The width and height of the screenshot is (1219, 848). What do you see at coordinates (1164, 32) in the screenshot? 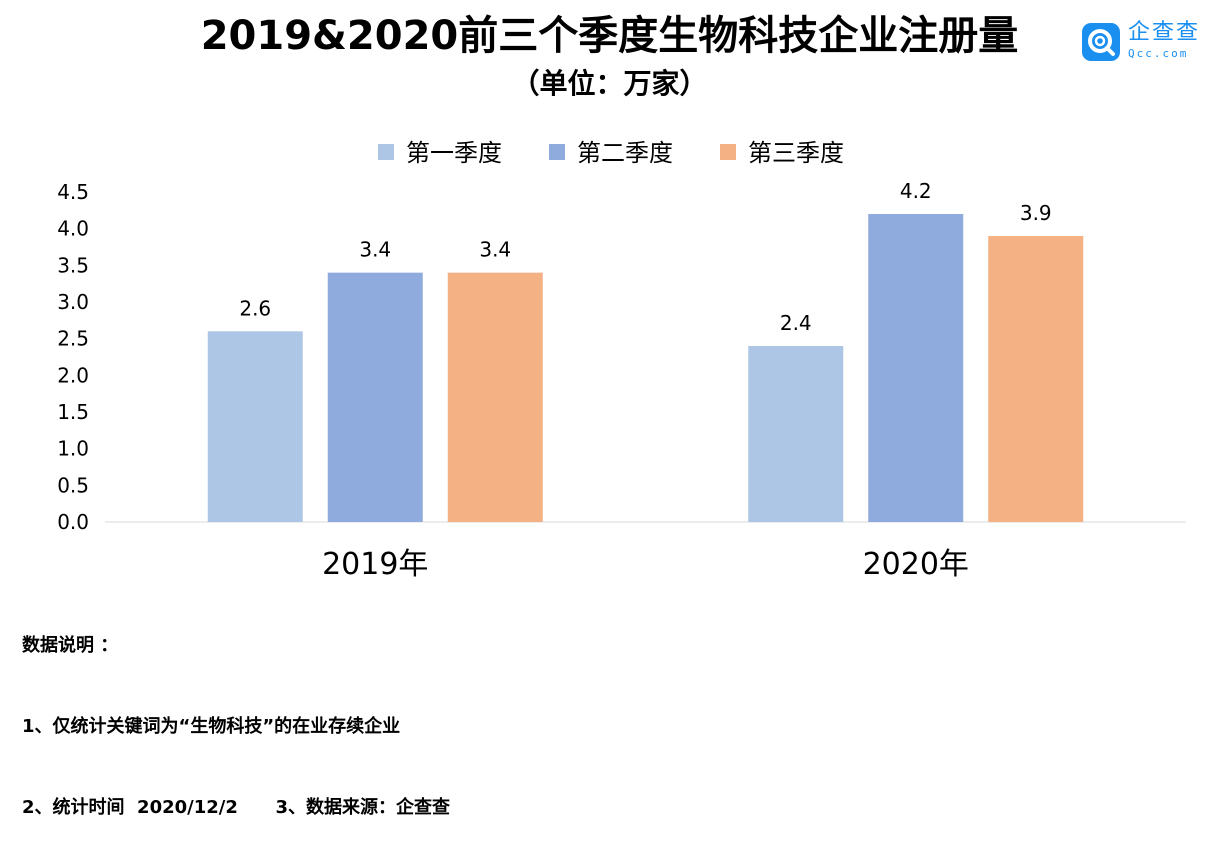
I see `logo-text: 企查查` at bounding box center [1164, 32].